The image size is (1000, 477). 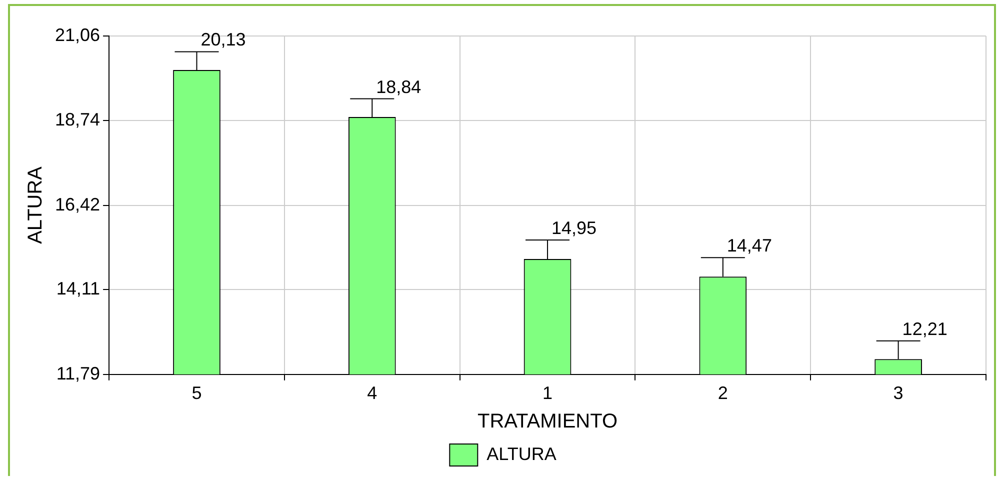 What do you see at coordinates (521, 454) in the screenshot?
I see `legend-label: ALTURA` at bounding box center [521, 454].